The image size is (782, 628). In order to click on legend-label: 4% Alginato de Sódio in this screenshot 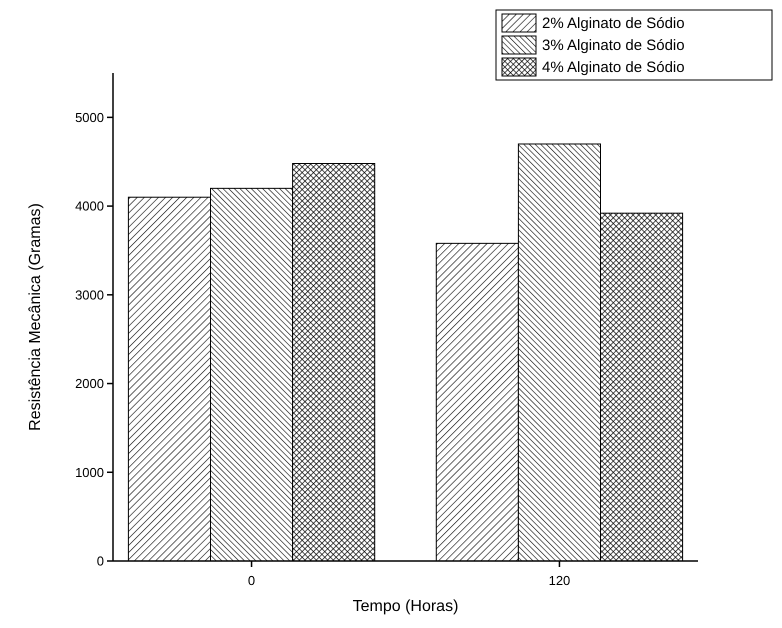, I will do `click(613, 67)`.